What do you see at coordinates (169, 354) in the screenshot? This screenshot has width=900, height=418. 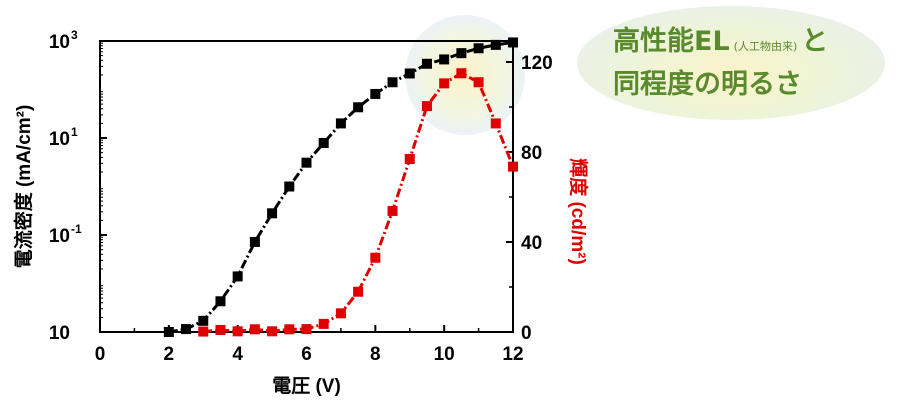 I see `x-tick-label: 2` at bounding box center [169, 354].